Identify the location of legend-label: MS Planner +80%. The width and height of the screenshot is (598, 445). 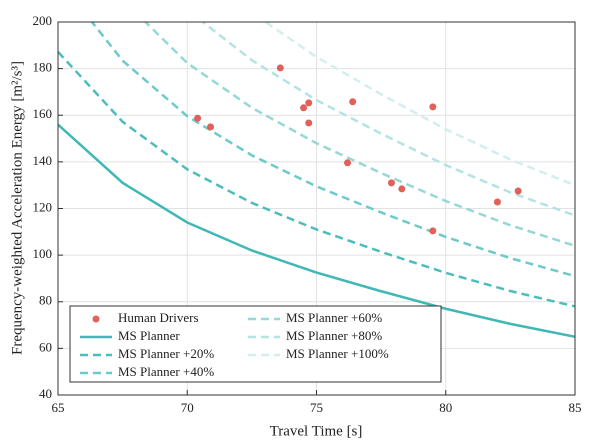
(334, 335).